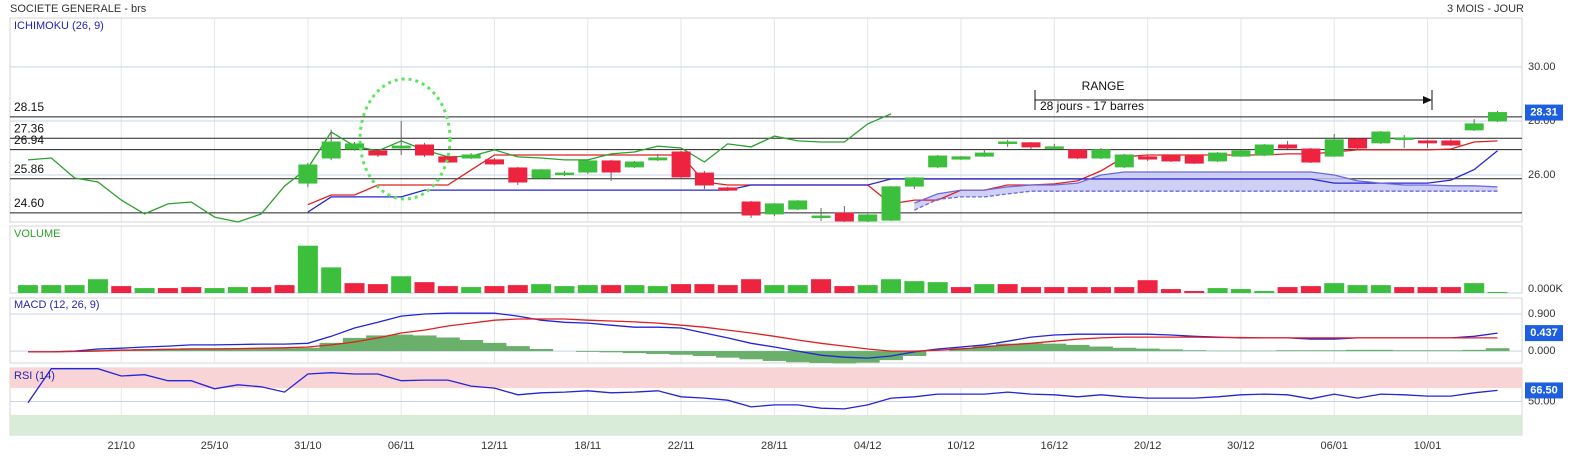 The image size is (1571, 457). What do you see at coordinates (122, 446) in the screenshot?
I see `x-tick-label: 21/10` at bounding box center [122, 446].